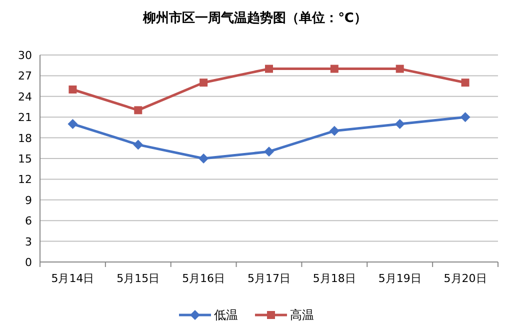 Image resolution: width=511 pixels, height=333 pixels. Describe the element at coordinates (226, 315) in the screenshot. I see `legend-label: 低温` at that location.